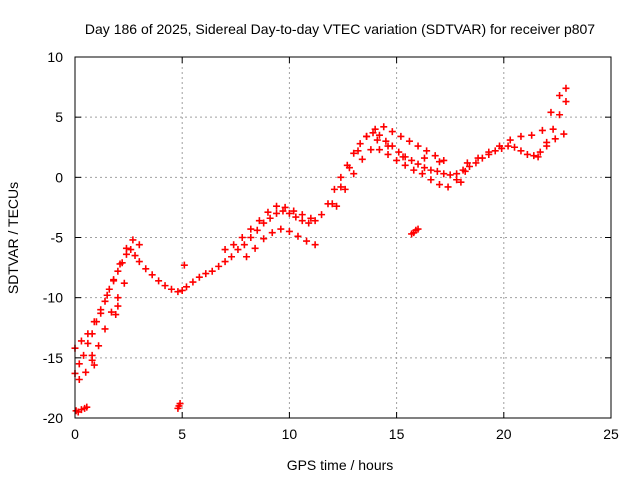  What do you see at coordinates (397, 434) in the screenshot?
I see `x-tick-label: 15` at bounding box center [397, 434].